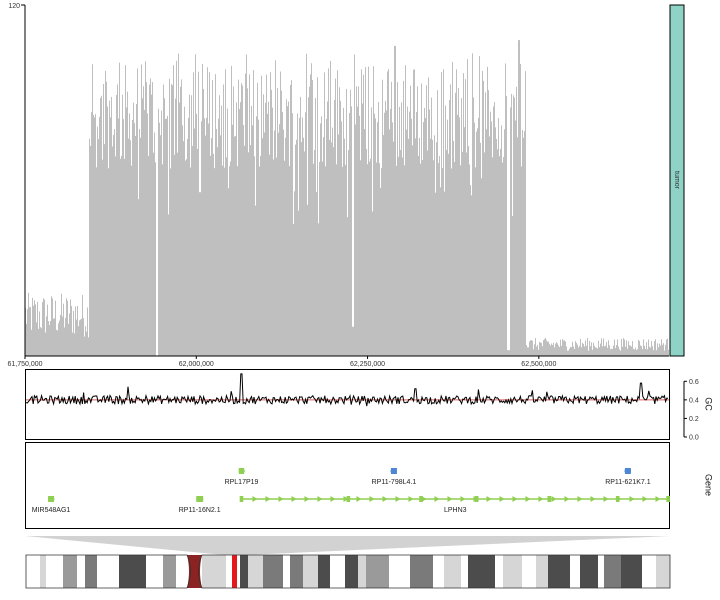  I want to click on gene-axis-title: Gene, so click(709, 485).